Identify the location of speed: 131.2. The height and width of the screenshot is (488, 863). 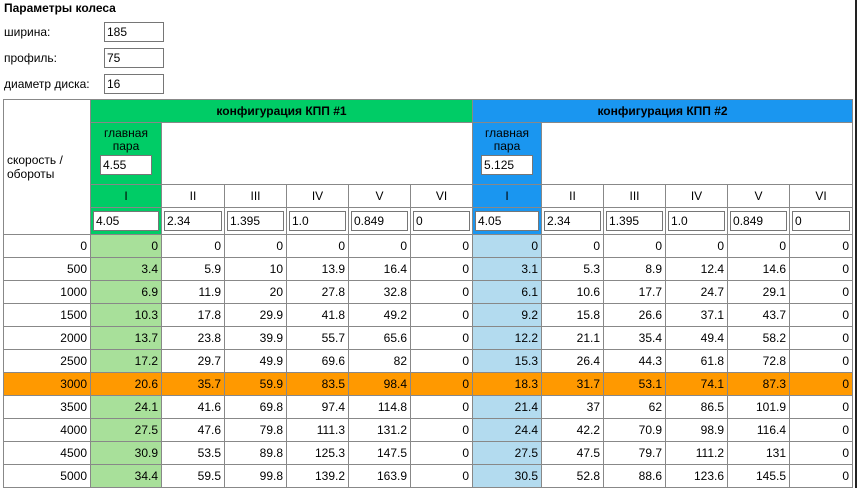
(379, 430).